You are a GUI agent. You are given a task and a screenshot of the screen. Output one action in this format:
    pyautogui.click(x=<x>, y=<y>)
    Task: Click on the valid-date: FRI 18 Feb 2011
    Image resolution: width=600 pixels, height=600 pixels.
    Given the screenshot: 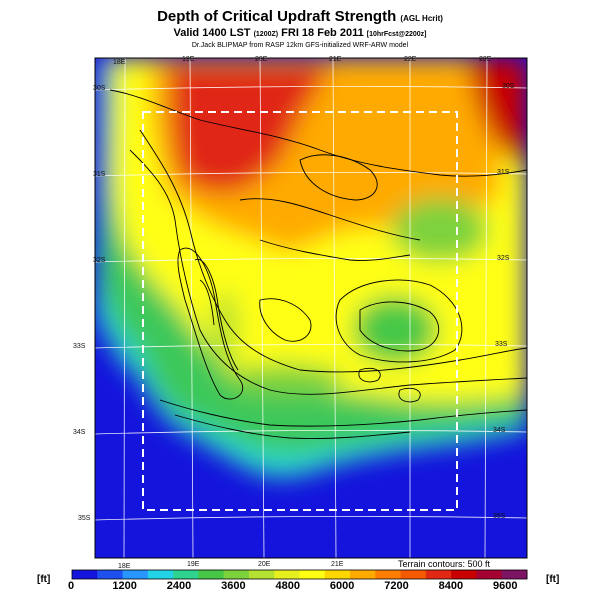 What is the action you would take?
    pyautogui.click(x=322, y=33)
    